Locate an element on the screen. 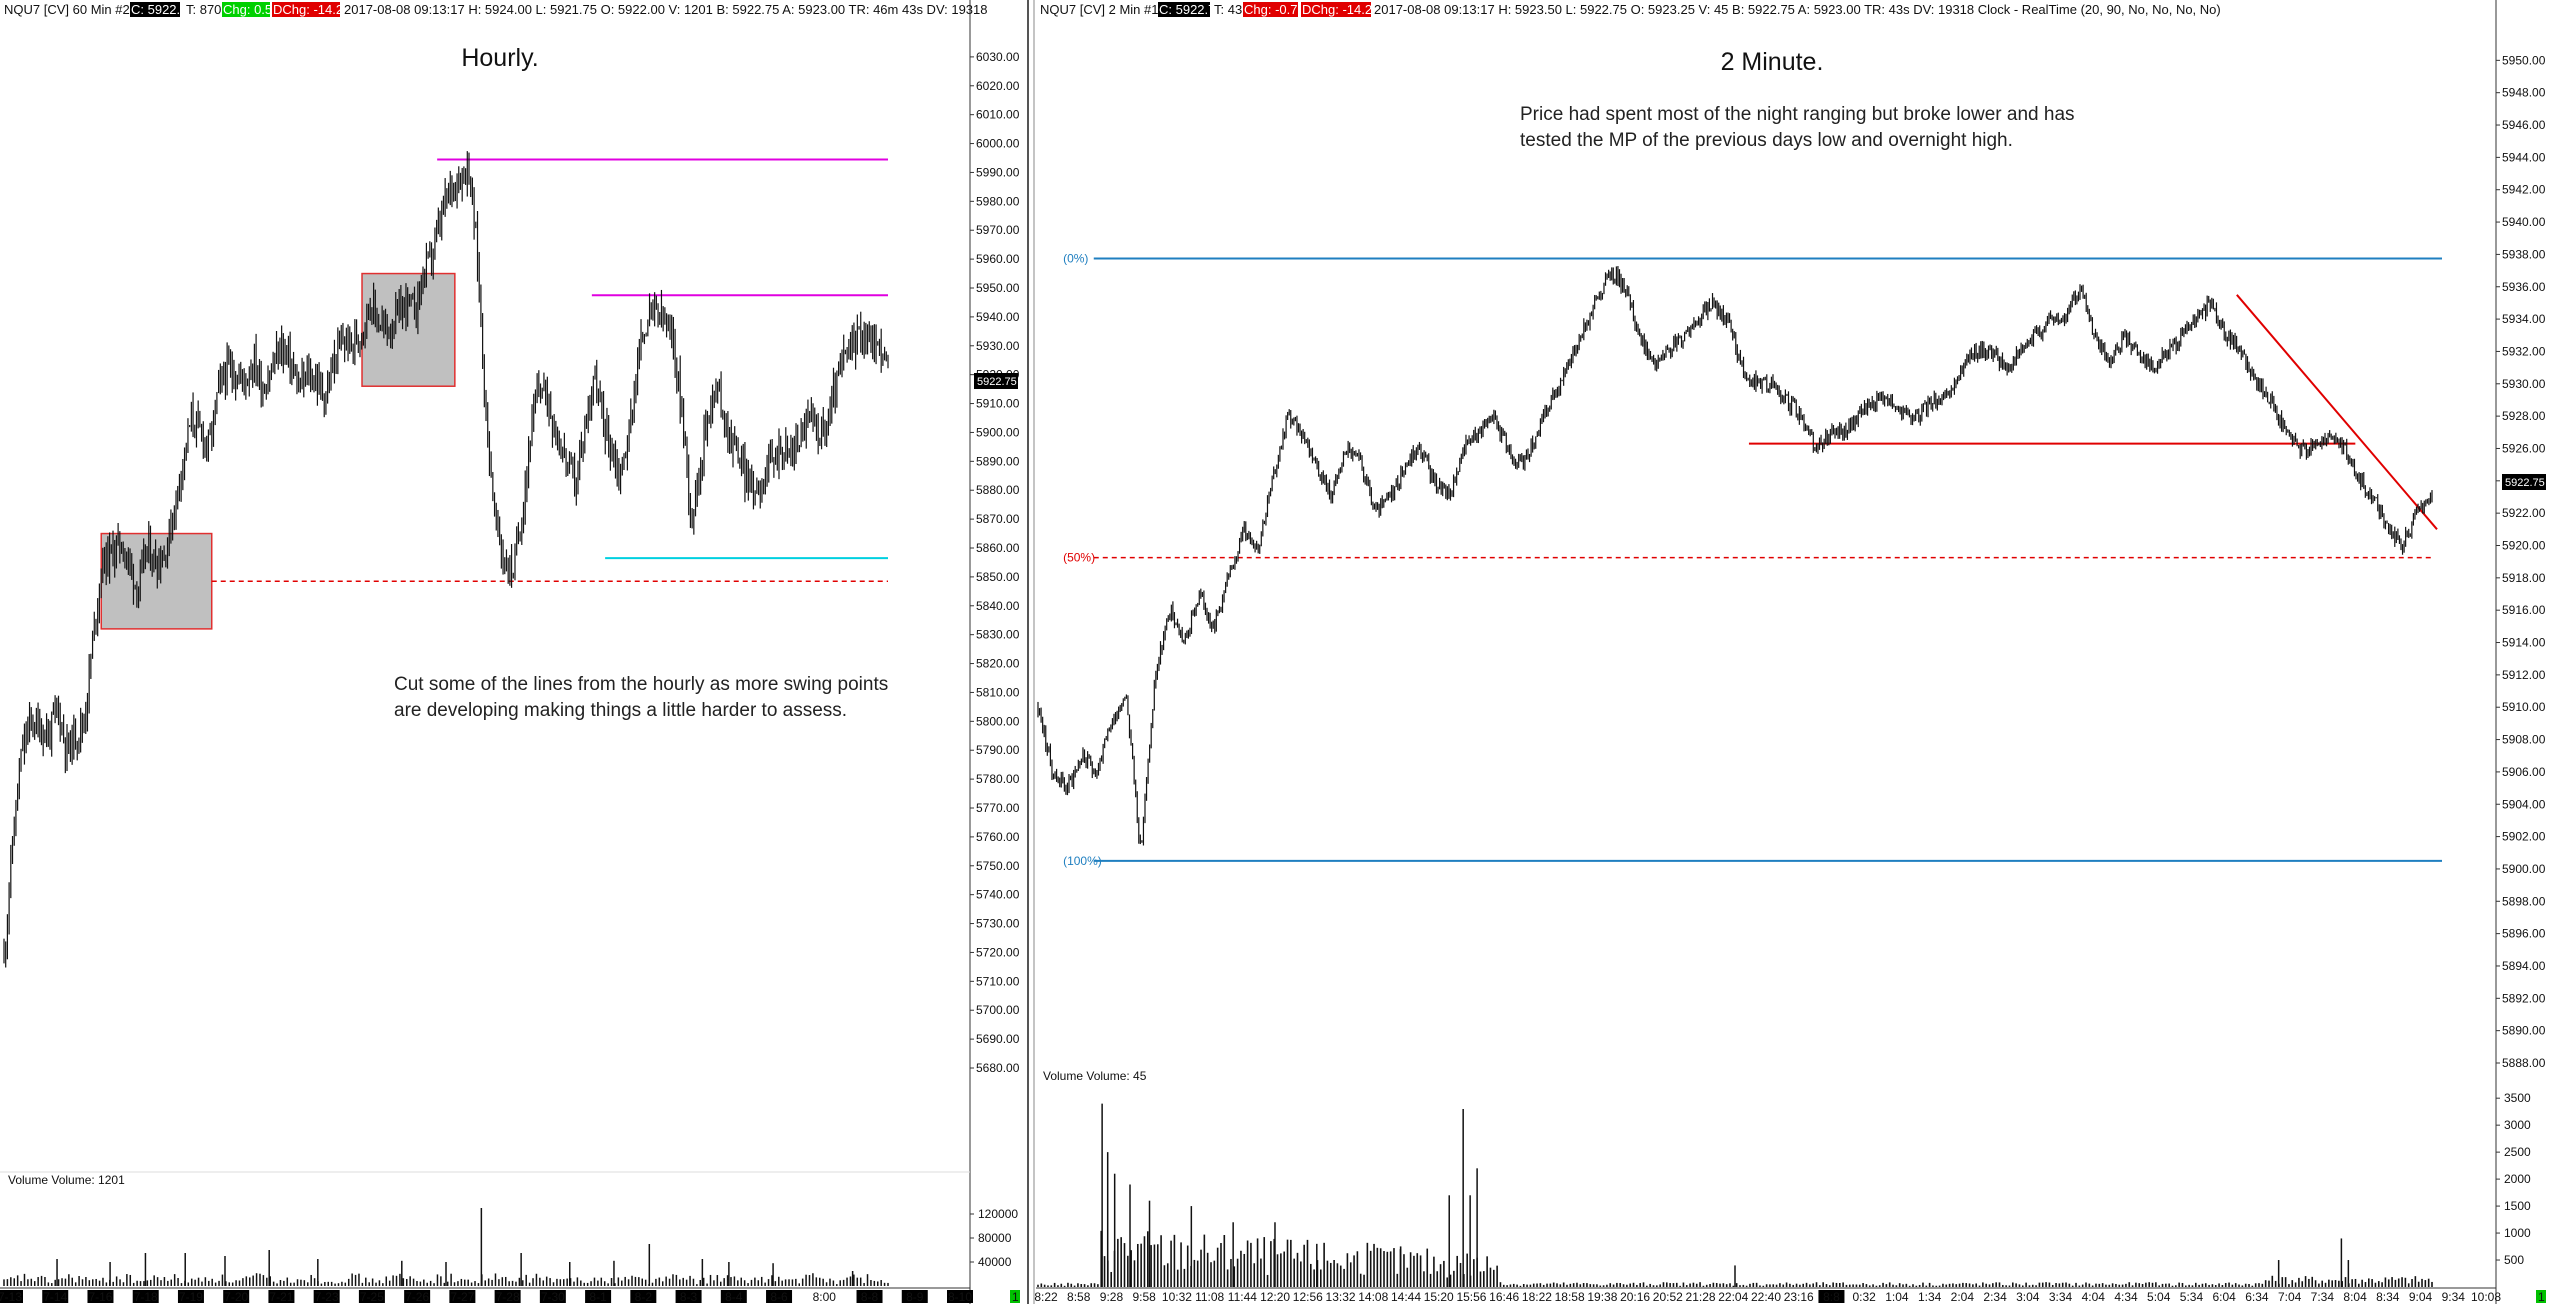  left-y-tick-label: 5680.00 is located at coordinates (998, 1068).